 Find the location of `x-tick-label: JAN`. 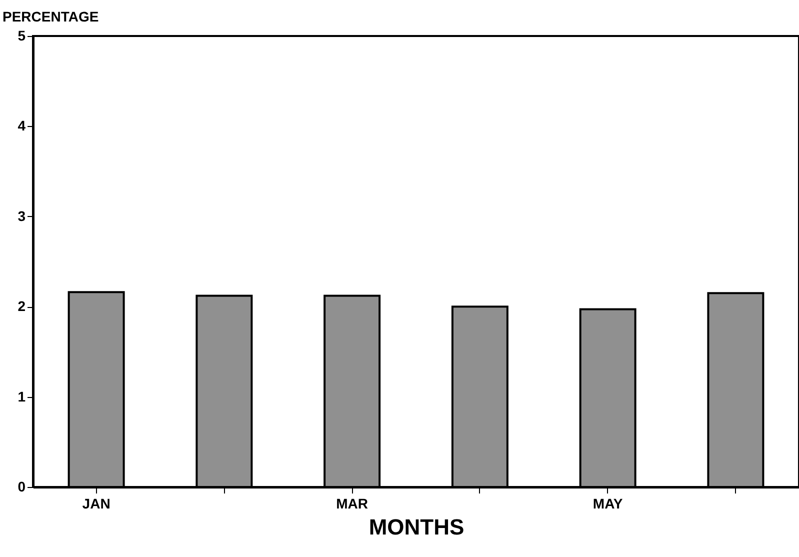

x-tick-label: JAN is located at coordinates (96, 504).